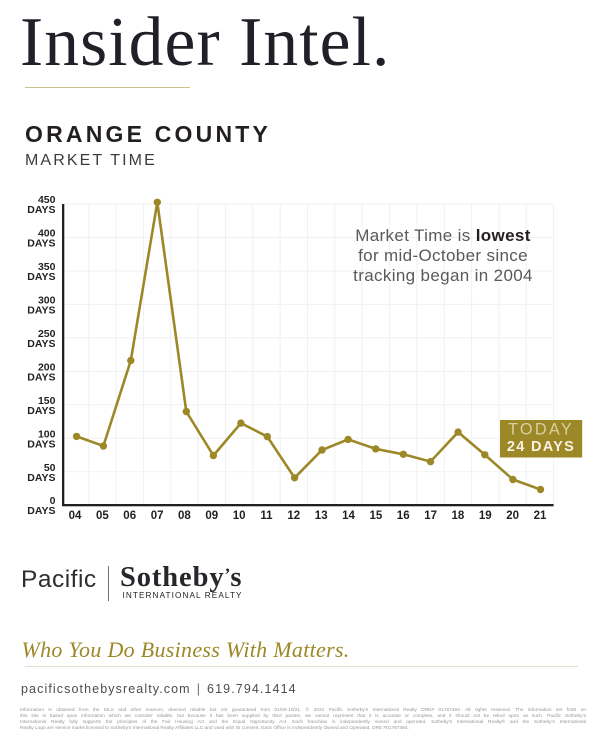 The image size is (603, 750). What do you see at coordinates (266, 516) in the screenshot?
I see `svg-text: 11` at bounding box center [266, 516].